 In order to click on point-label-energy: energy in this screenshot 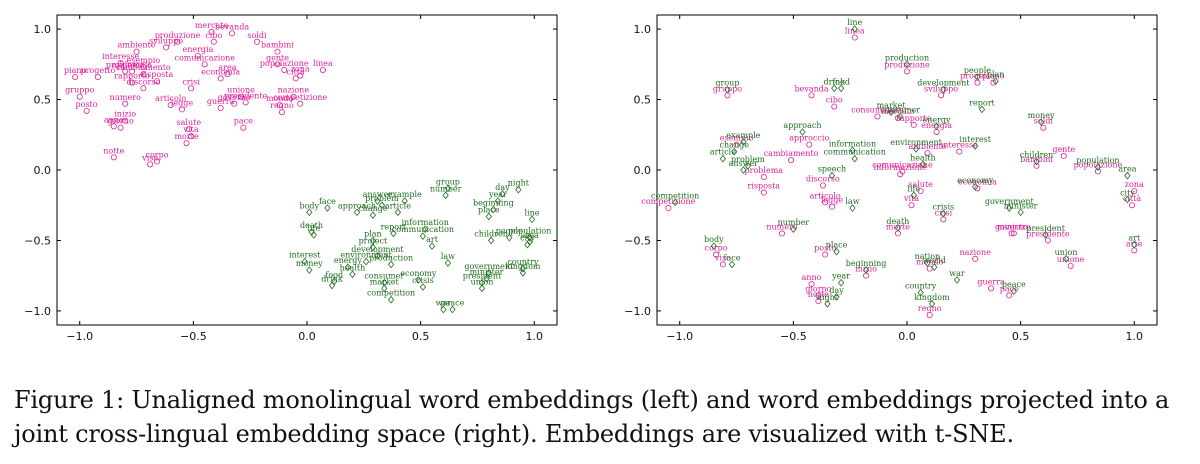, I will do `click(936, 119)`.